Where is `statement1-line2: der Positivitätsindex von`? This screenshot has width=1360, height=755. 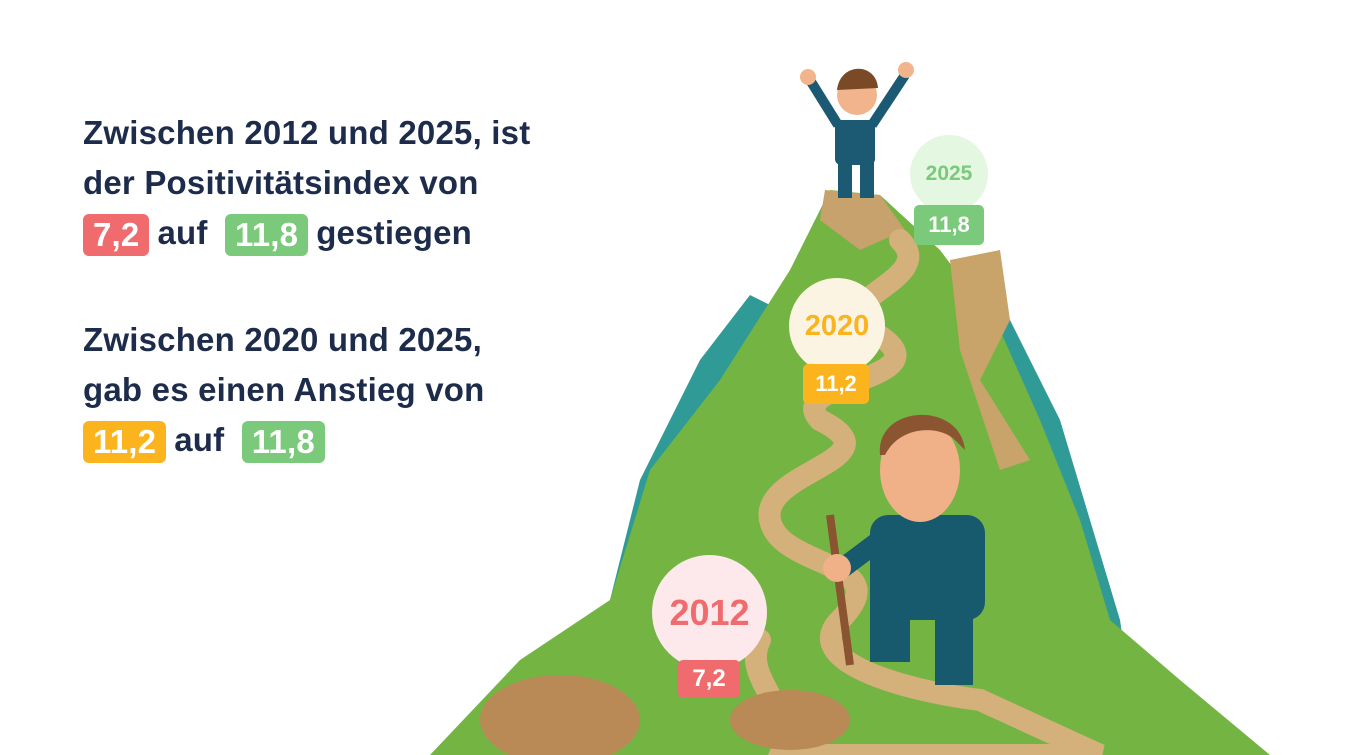 statement1-line2: der Positivitätsindex von is located at coordinates (281, 182).